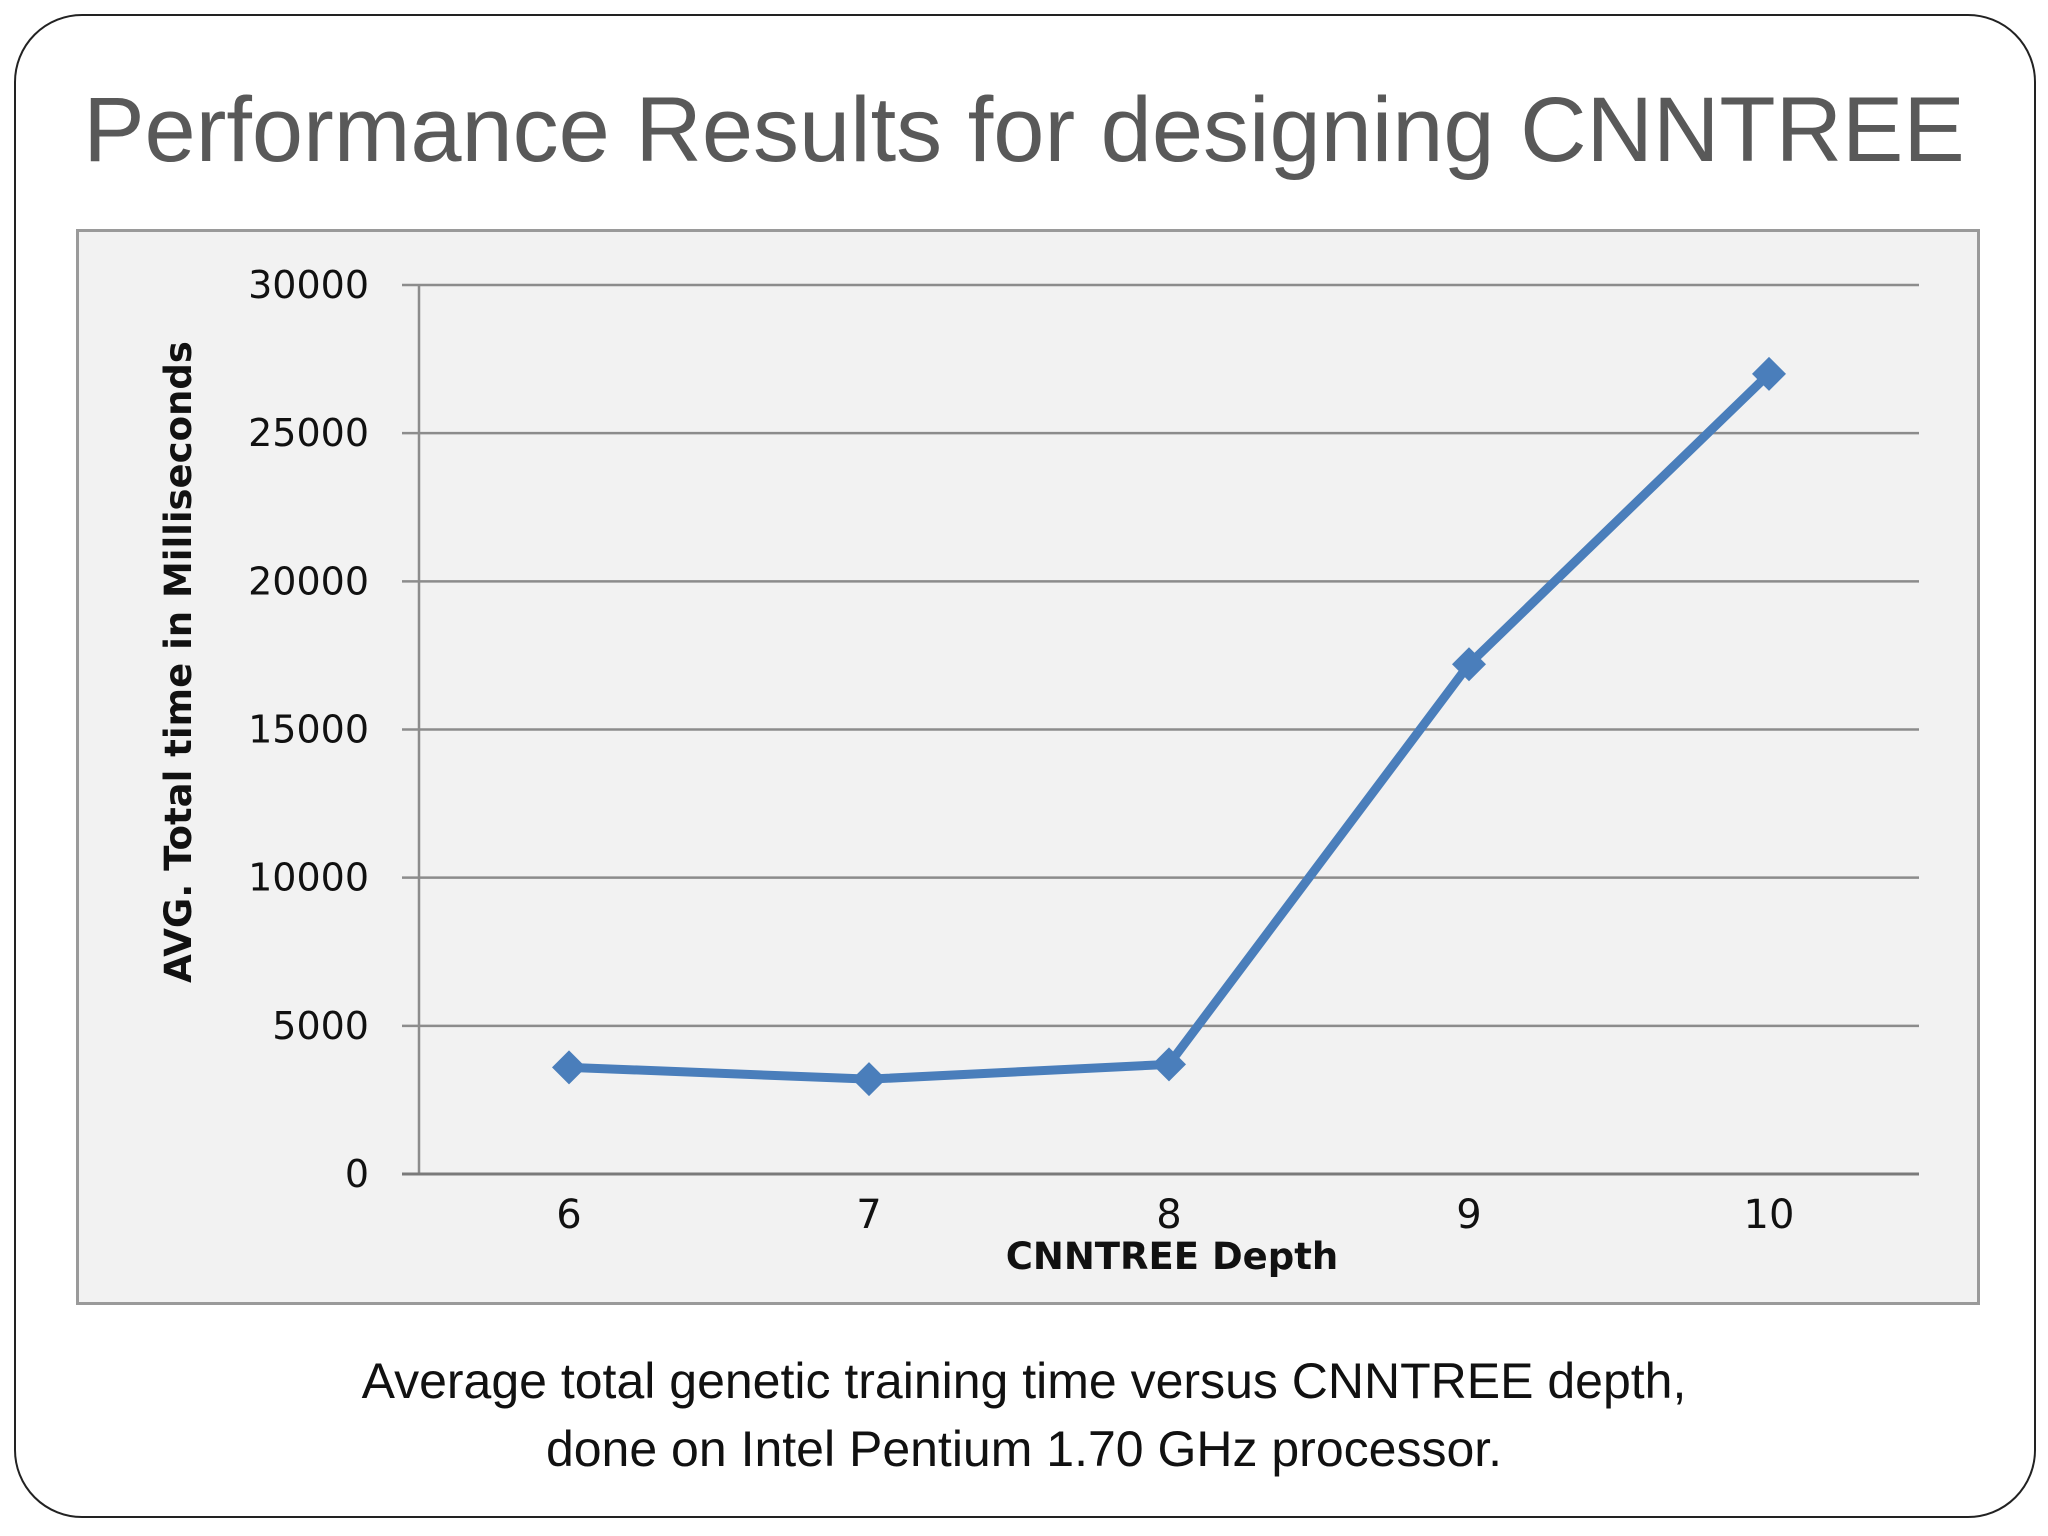 This screenshot has width=2048, height=1536. Describe the element at coordinates (178, 662) in the screenshot. I see `y-axis-title: AVG. Total time in Milliseconds` at that location.